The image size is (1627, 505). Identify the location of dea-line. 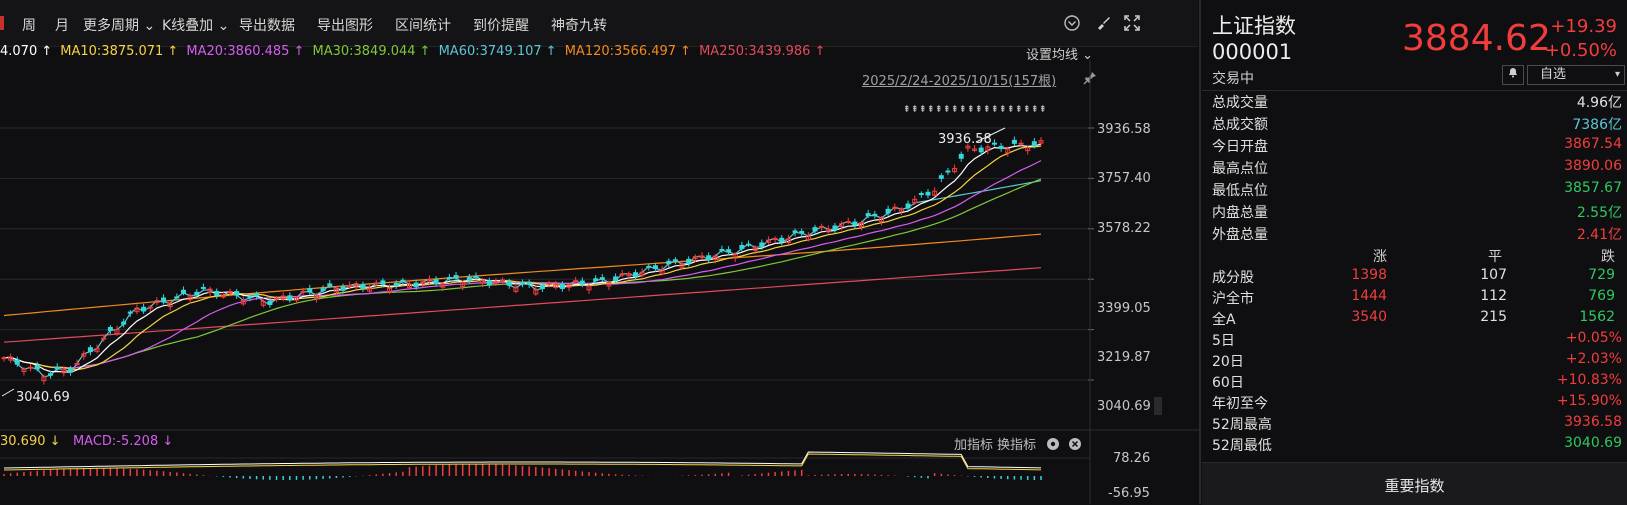
(522, 462).